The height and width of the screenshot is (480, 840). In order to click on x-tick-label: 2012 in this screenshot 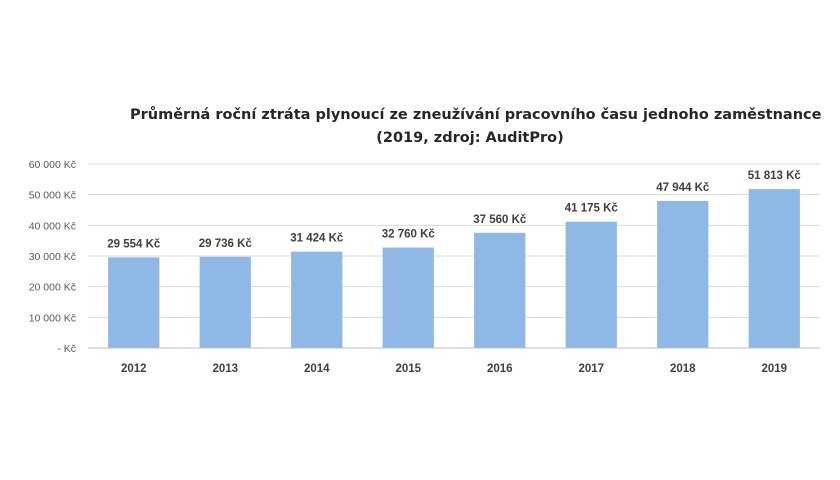, I will do `click(134, 369)`.